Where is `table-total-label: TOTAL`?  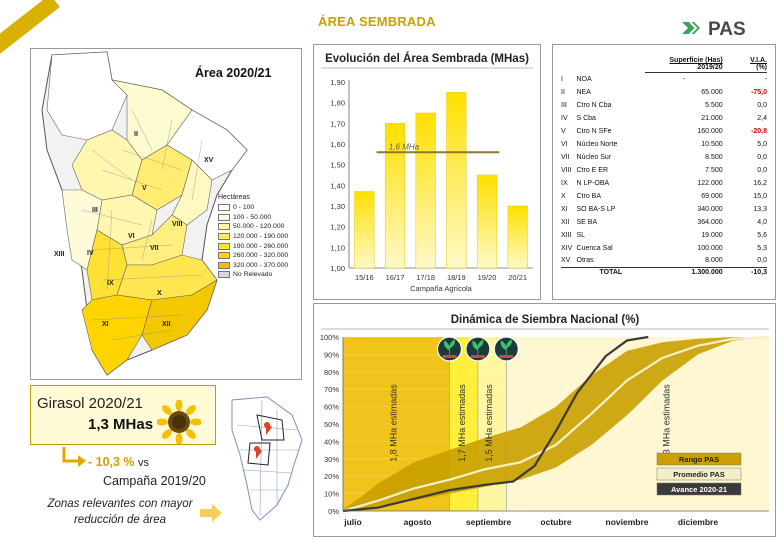 table-total-label: TOTAL is located at coordinates (611, 272).